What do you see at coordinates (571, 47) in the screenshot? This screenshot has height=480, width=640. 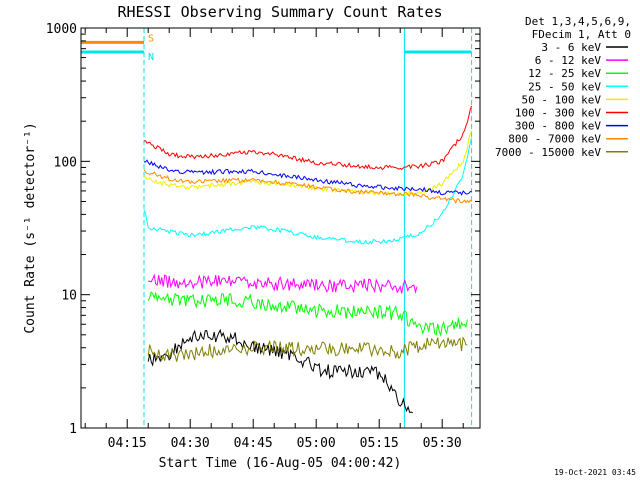 I see `legend-label-3-6-kev: 3 - 6 keV` at bounding box center [571, 47].